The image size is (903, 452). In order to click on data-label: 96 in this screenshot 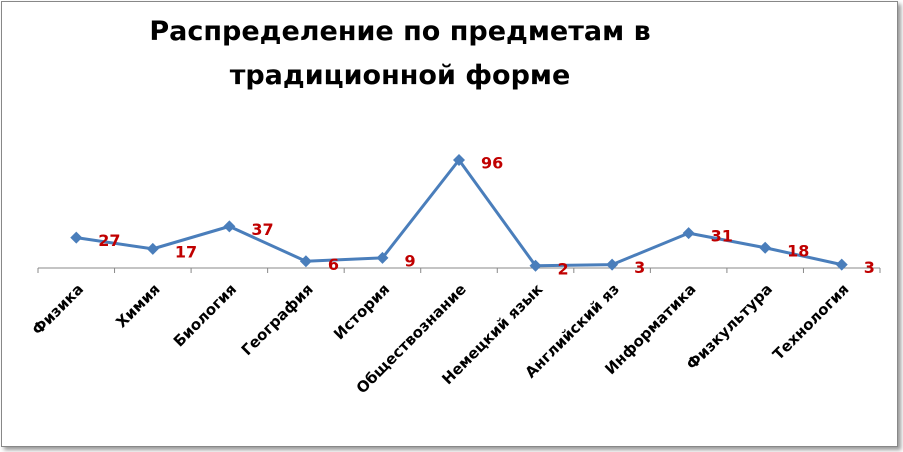, I will do `click(492, 163)`.